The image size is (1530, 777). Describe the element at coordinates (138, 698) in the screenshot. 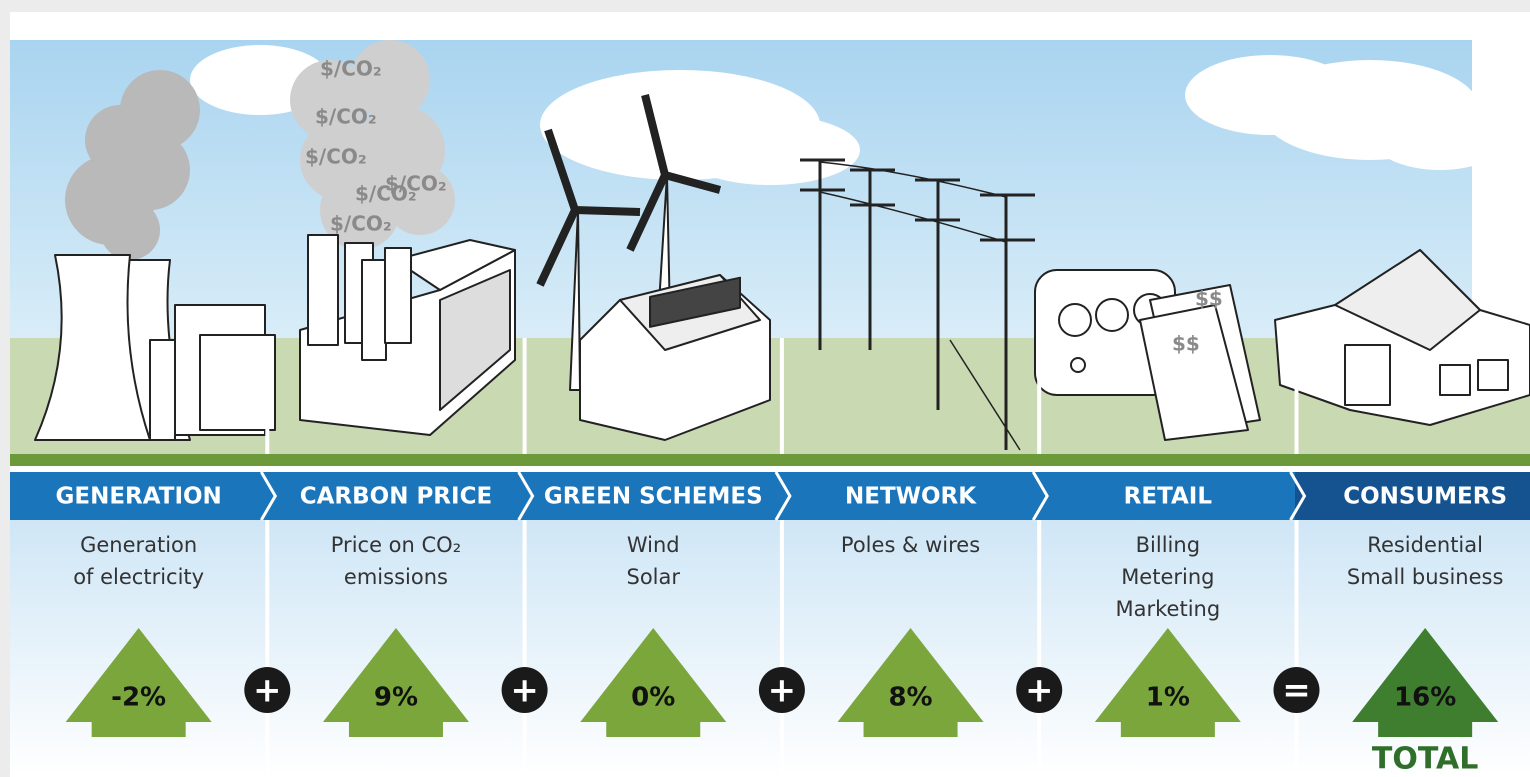

I see `change-value: -2%` at that location.